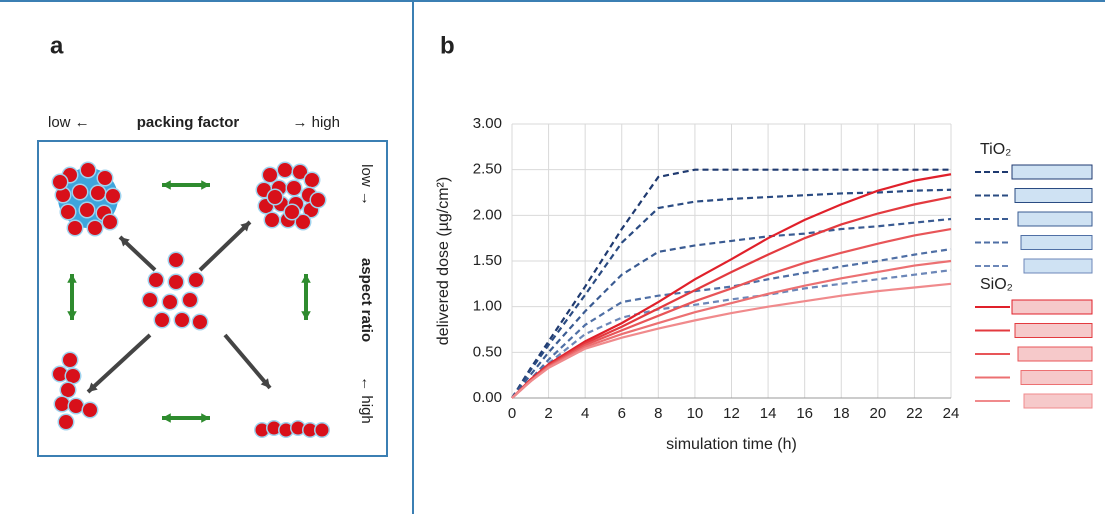  I want to click on axis-hint: ← high, so click(366, 400).